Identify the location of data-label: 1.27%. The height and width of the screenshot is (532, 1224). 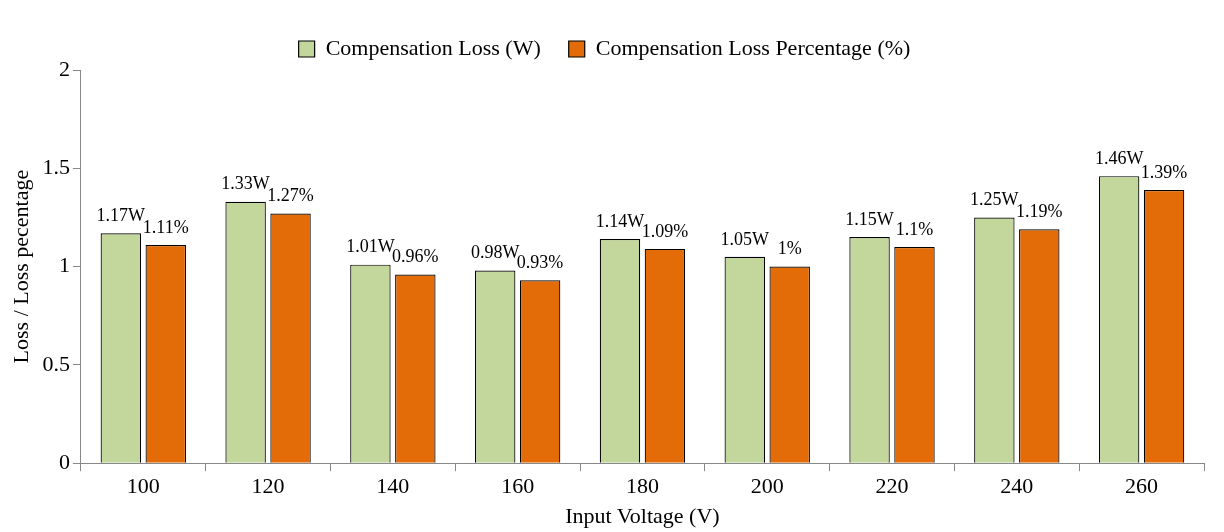
(290, 195).